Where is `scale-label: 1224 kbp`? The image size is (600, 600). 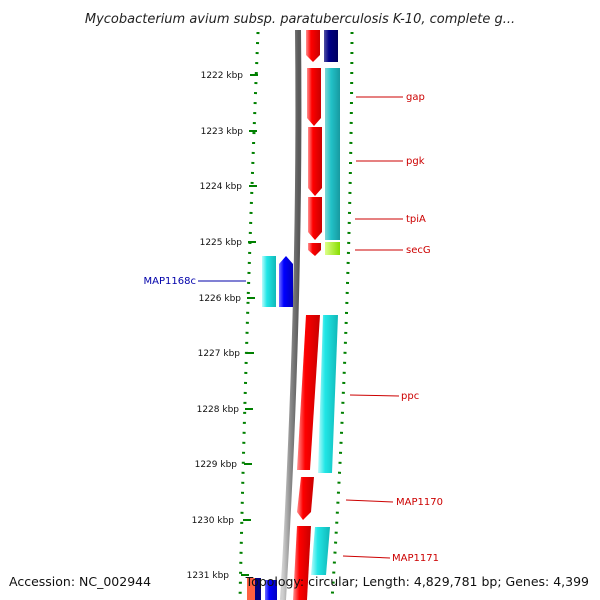 scale-label: 1224 kbp is located at coordinates (221, 187).